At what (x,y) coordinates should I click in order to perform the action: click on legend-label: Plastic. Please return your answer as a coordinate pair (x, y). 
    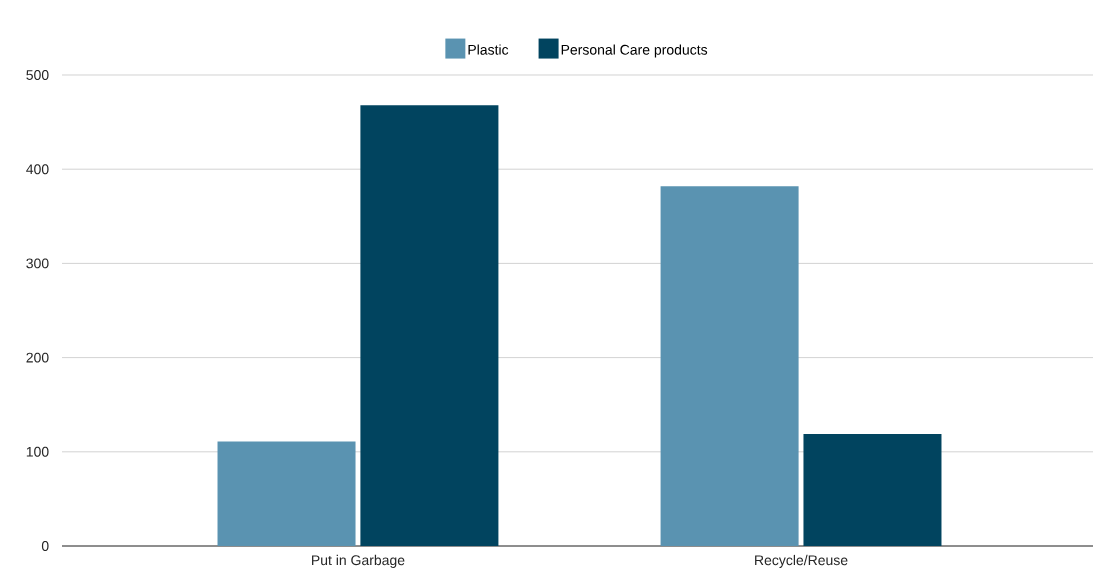
    Looking at the image, I should click on (488, 49).